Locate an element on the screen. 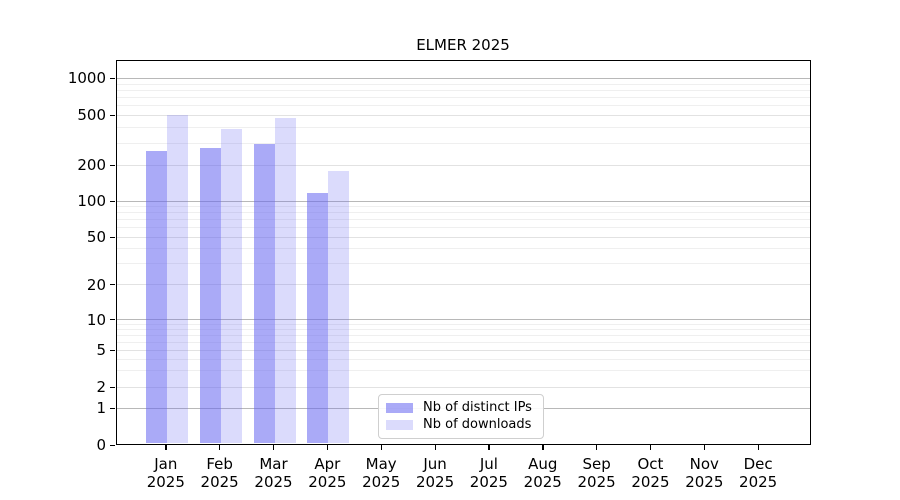 This screenshot has height=500, width=900. bar-distinct-ips-feb is located at coordinates (210, 295).